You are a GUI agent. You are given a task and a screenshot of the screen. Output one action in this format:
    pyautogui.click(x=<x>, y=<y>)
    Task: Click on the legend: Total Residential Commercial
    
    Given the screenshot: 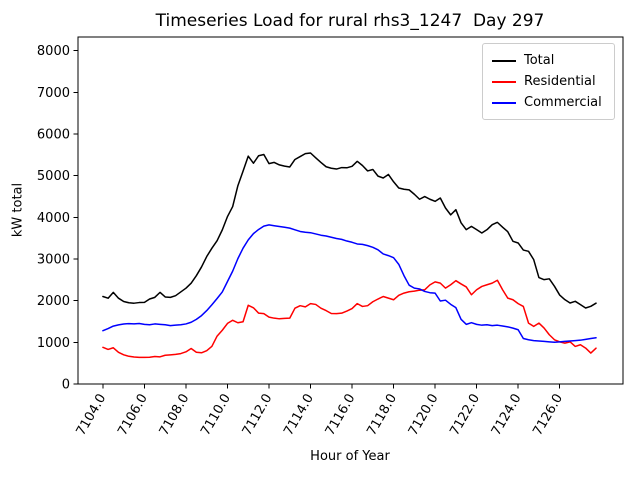 What is the action you would take?
    pyautogui.click(x=548, y=81)
    